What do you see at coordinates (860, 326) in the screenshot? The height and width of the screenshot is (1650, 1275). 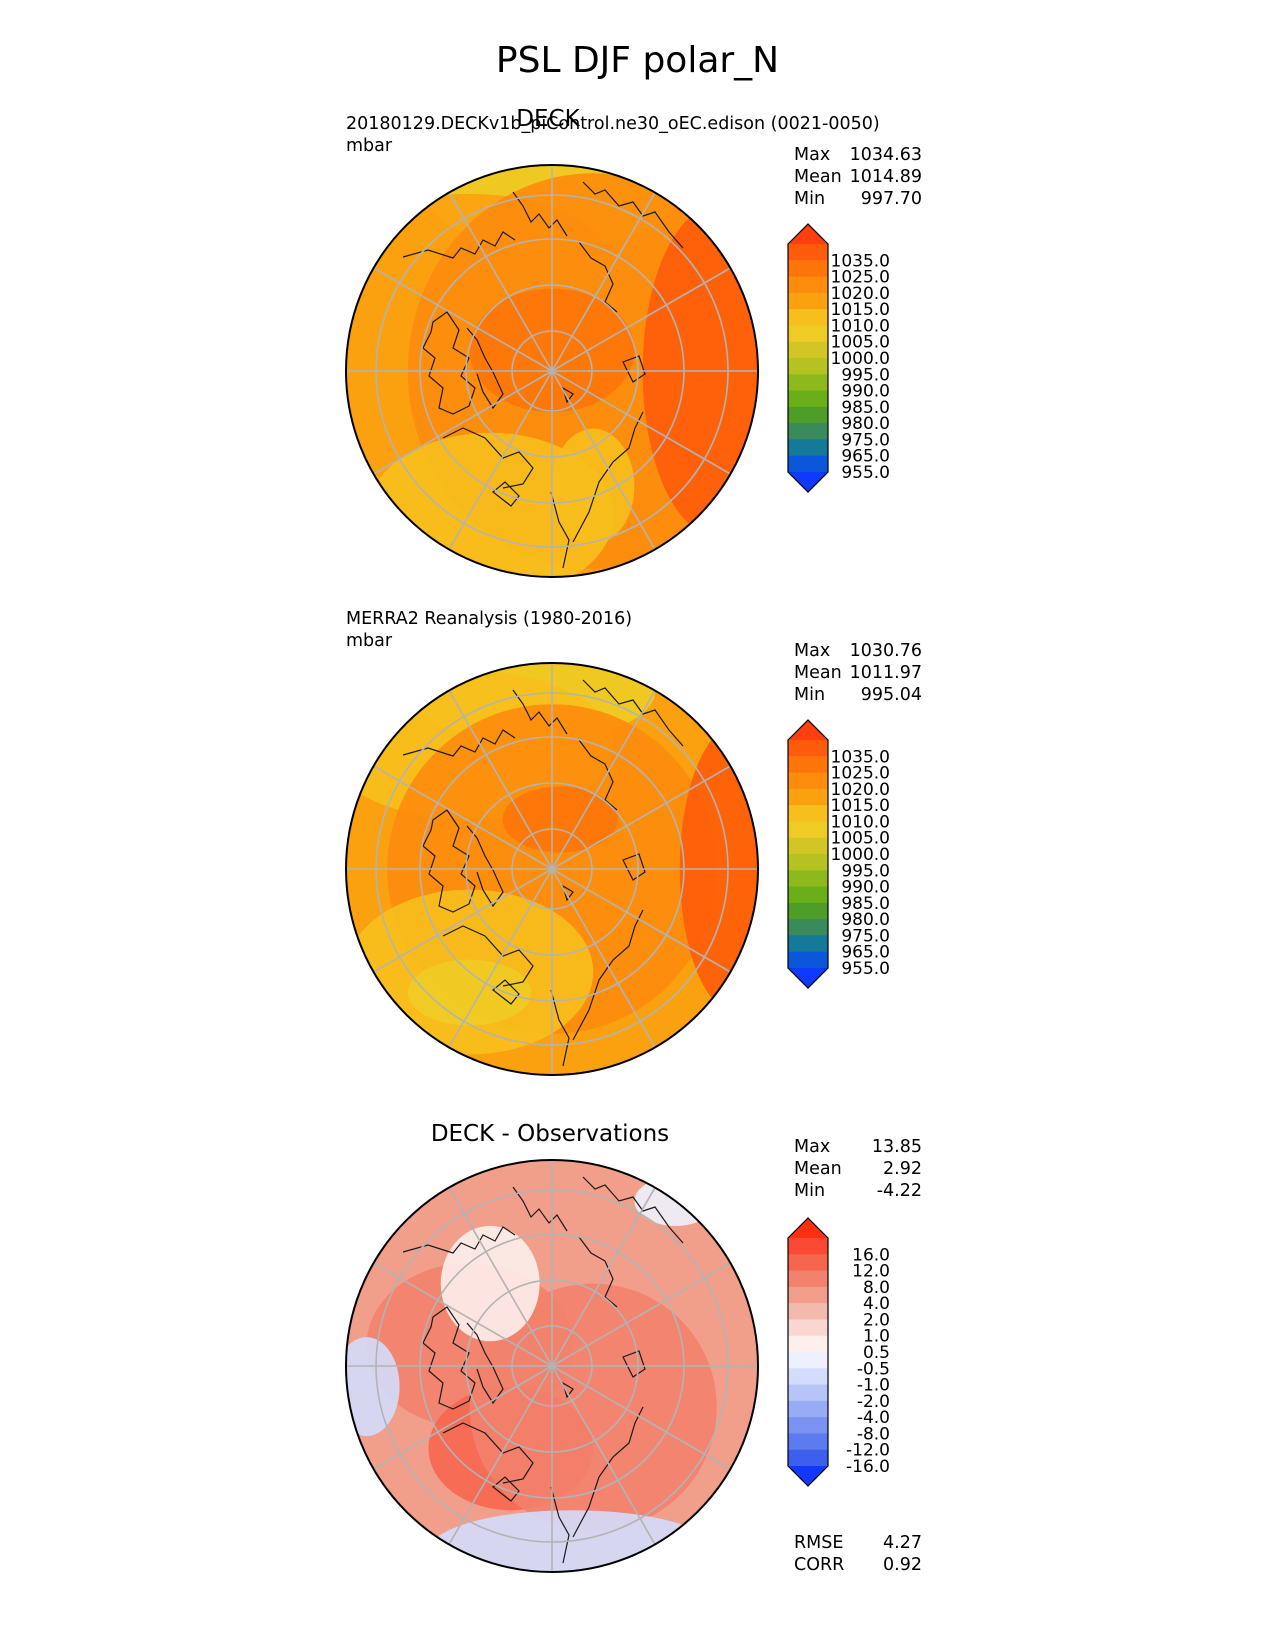 I see `colorbar-tick-label: 1010.0` at bounding box center [860, 326].